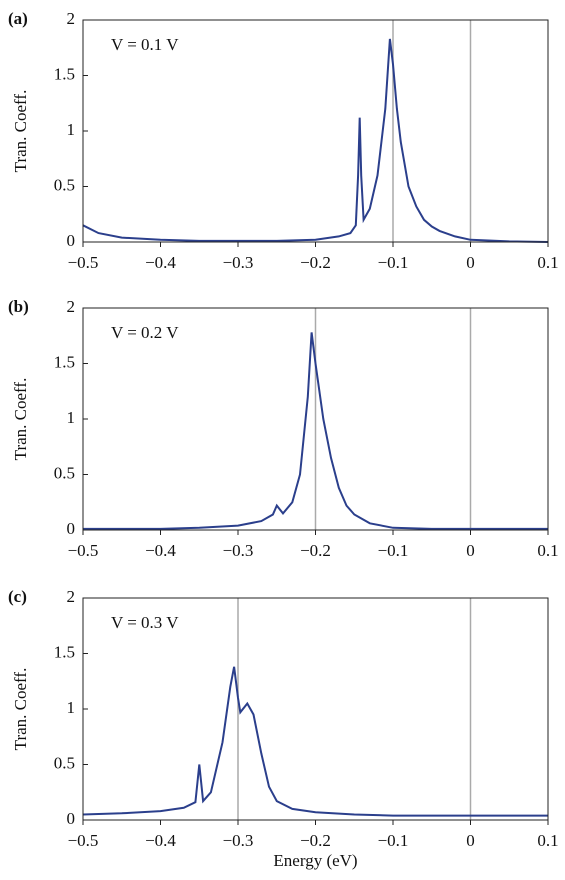 This screenshot has height=880, width=565. What do you see at coordinates (145, 332) in the screenshot?
I see `annotation: V = 0.2 V` at bounding box center [145, 332].